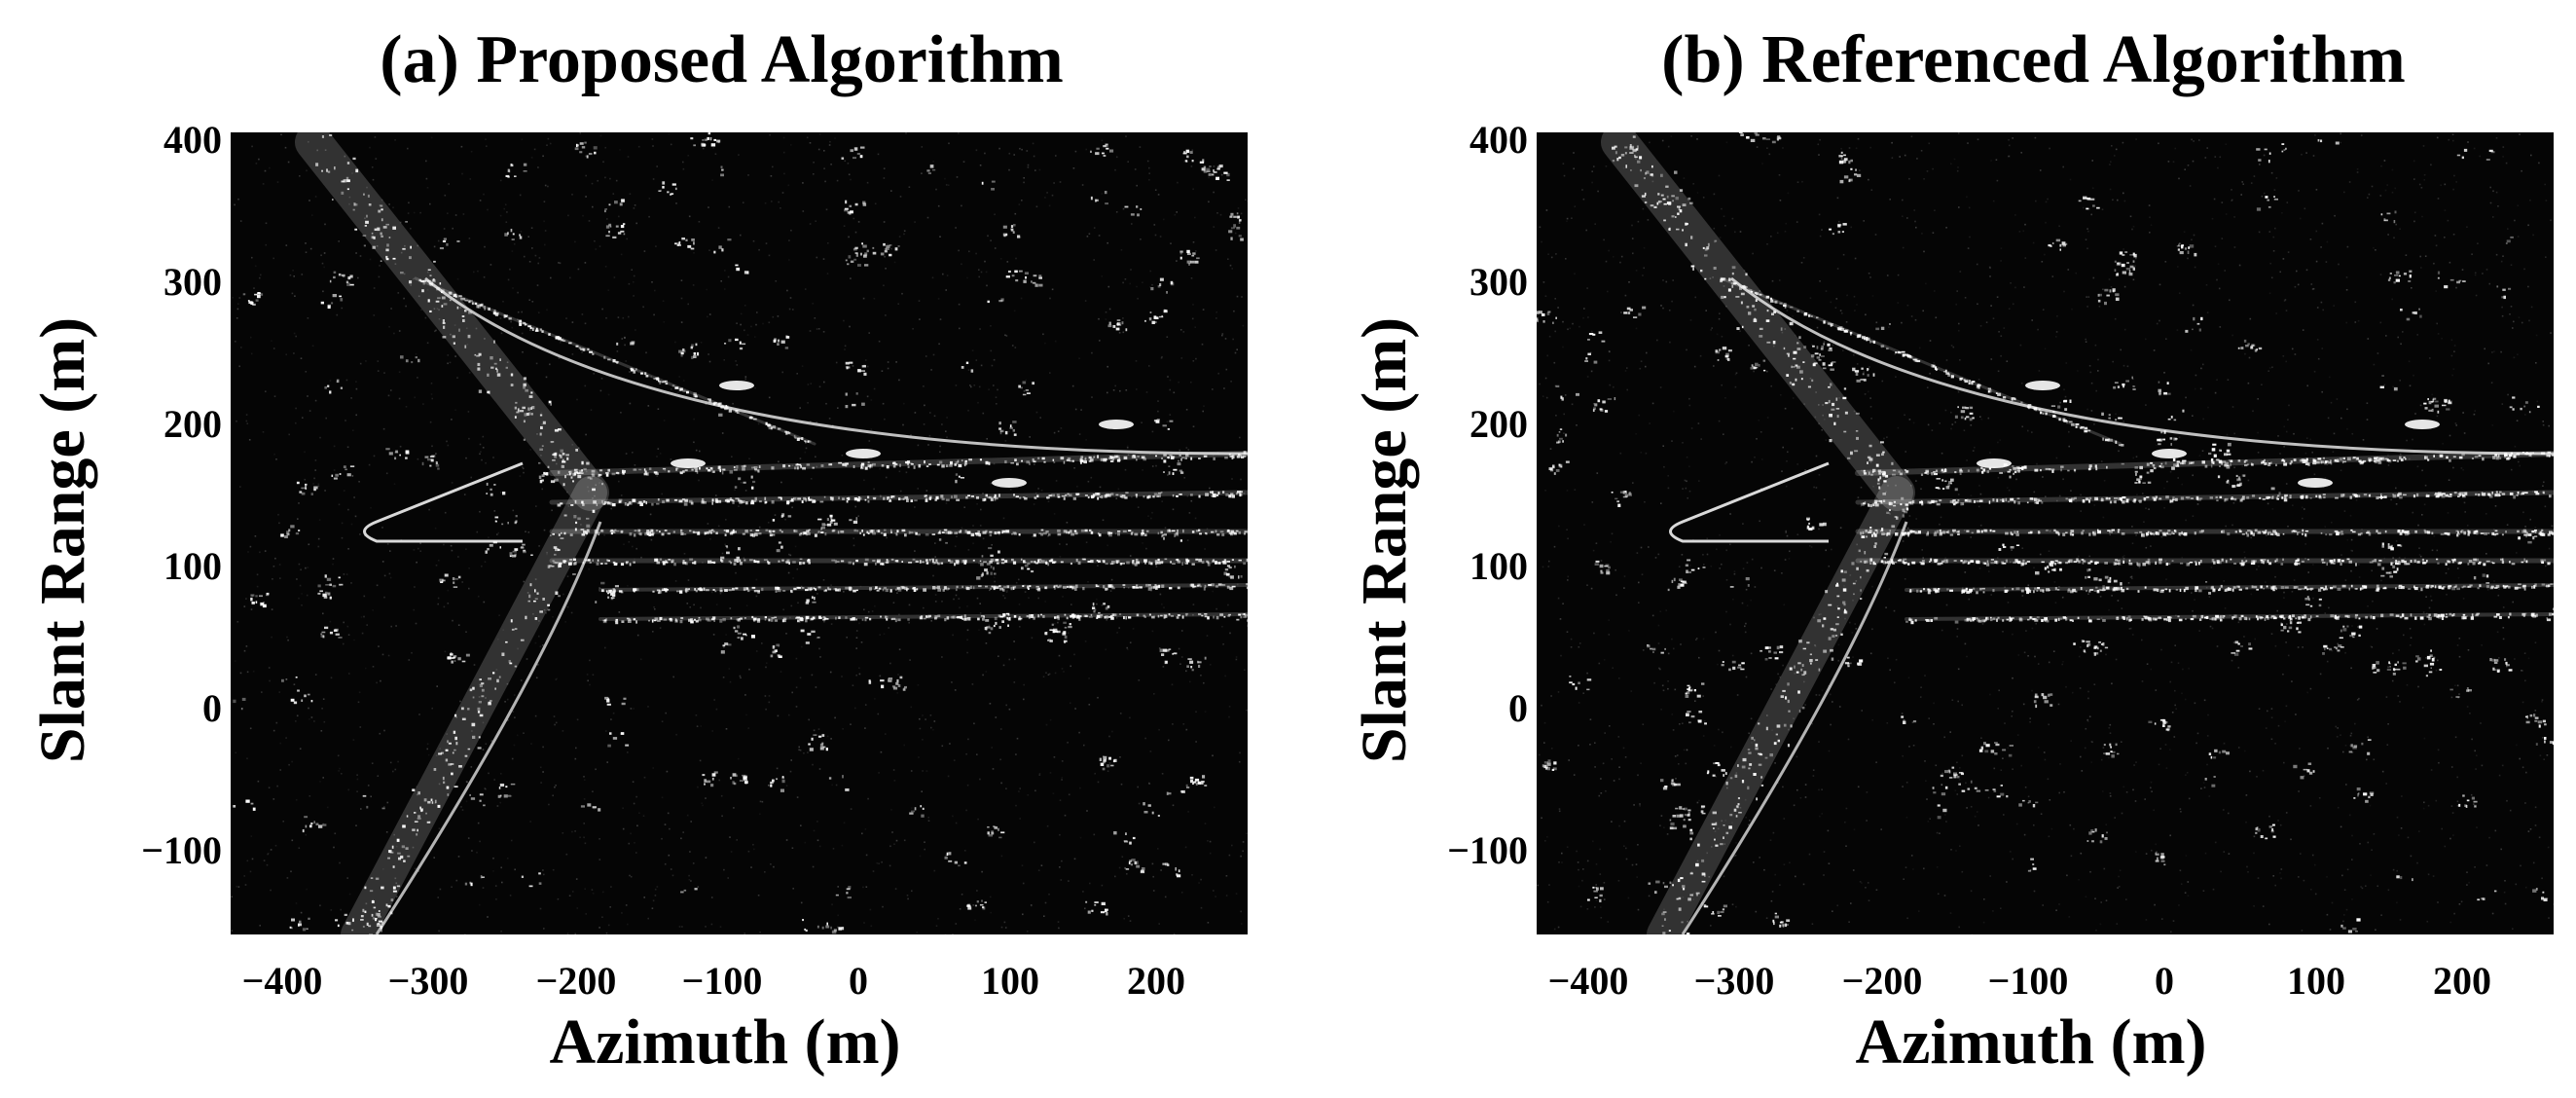  What do you see at coordinates (722, 59) in the screenshot?
I see `panel-title: (a) Proposed Algorithm` at bounding box center [722, 59].